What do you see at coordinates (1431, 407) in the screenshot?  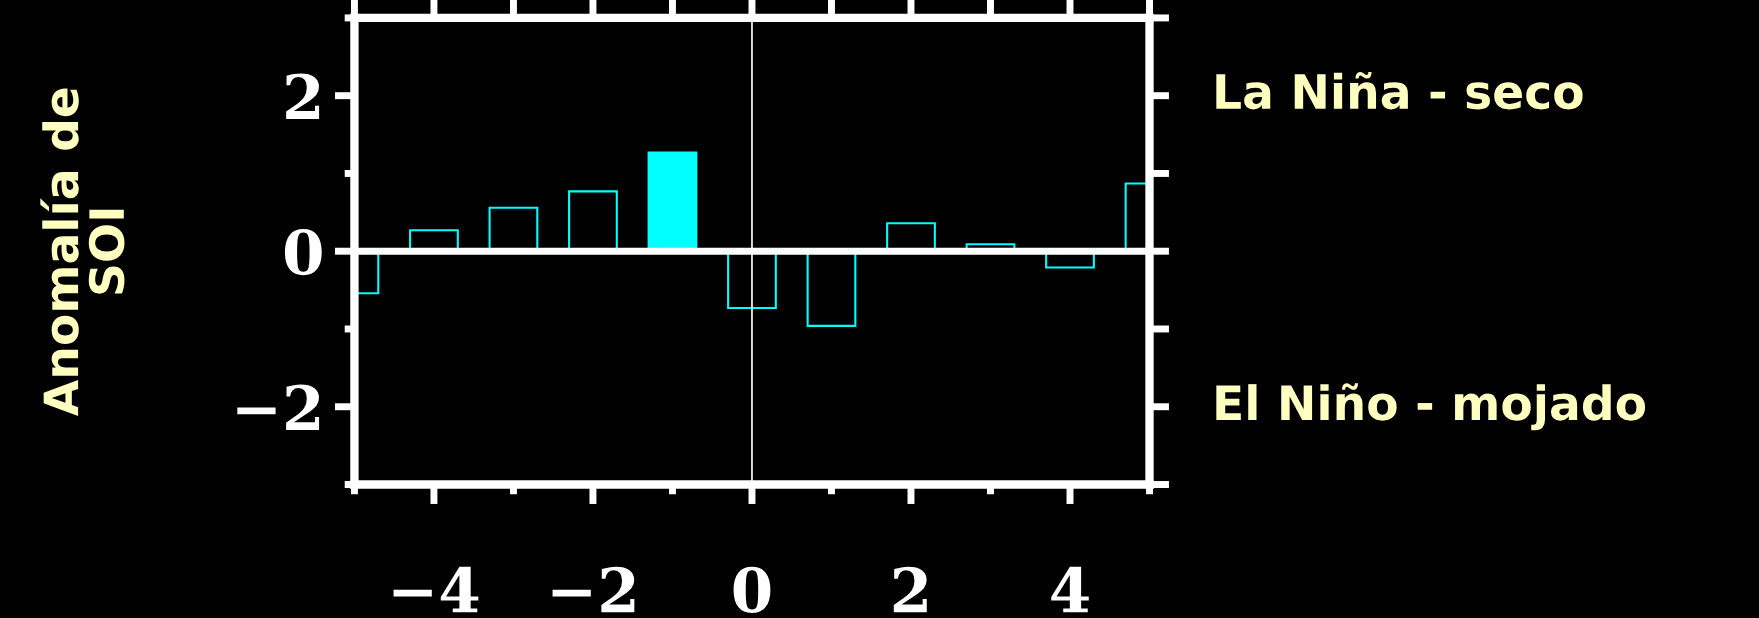 I see `text: El Niño - mojado` at bounding box center [1431, 407].